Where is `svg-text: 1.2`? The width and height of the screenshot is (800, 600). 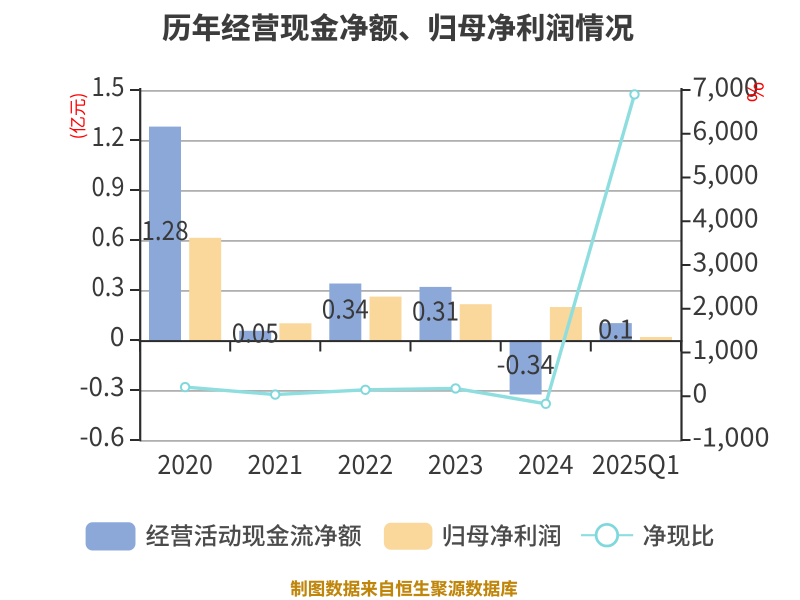 svg-text: 1.2 is located at coordinates (108, 134).